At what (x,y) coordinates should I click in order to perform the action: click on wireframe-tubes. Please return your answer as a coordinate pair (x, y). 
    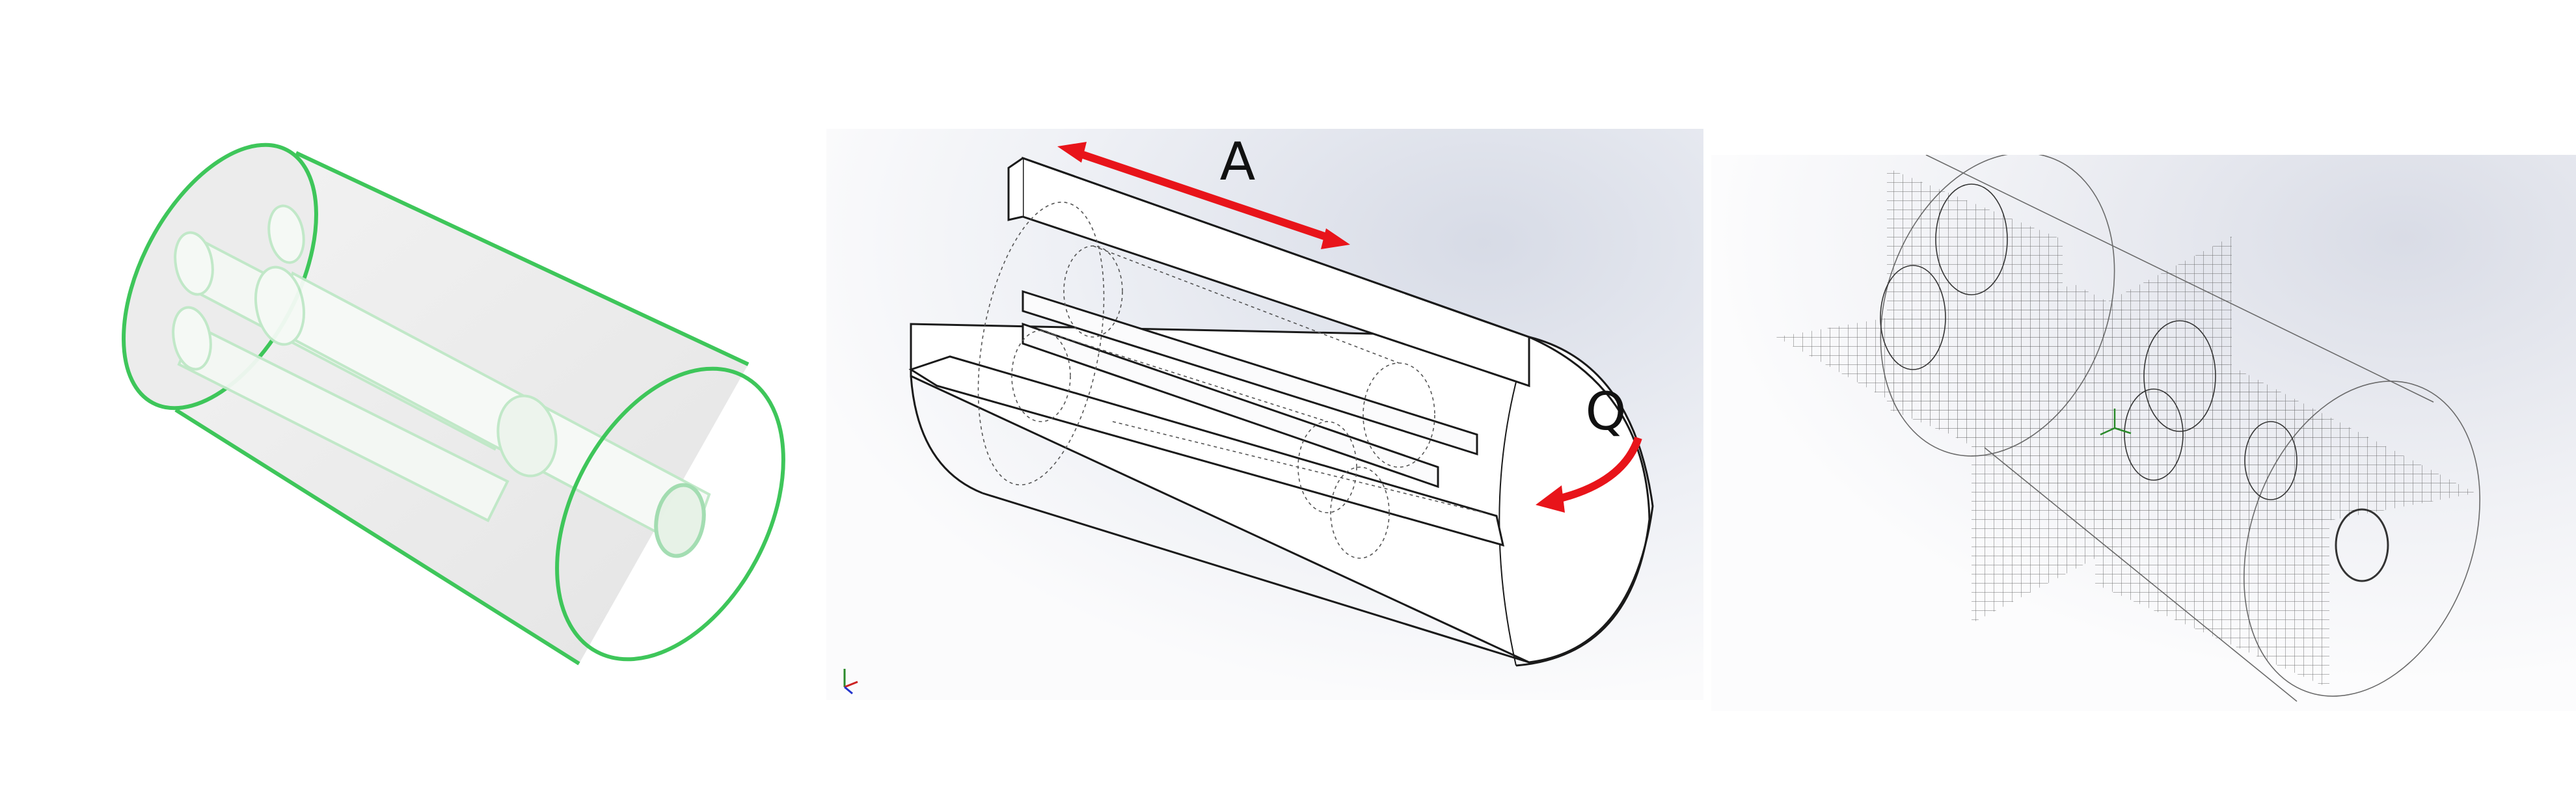
    Looking at the image, I should click on (2134, 382).